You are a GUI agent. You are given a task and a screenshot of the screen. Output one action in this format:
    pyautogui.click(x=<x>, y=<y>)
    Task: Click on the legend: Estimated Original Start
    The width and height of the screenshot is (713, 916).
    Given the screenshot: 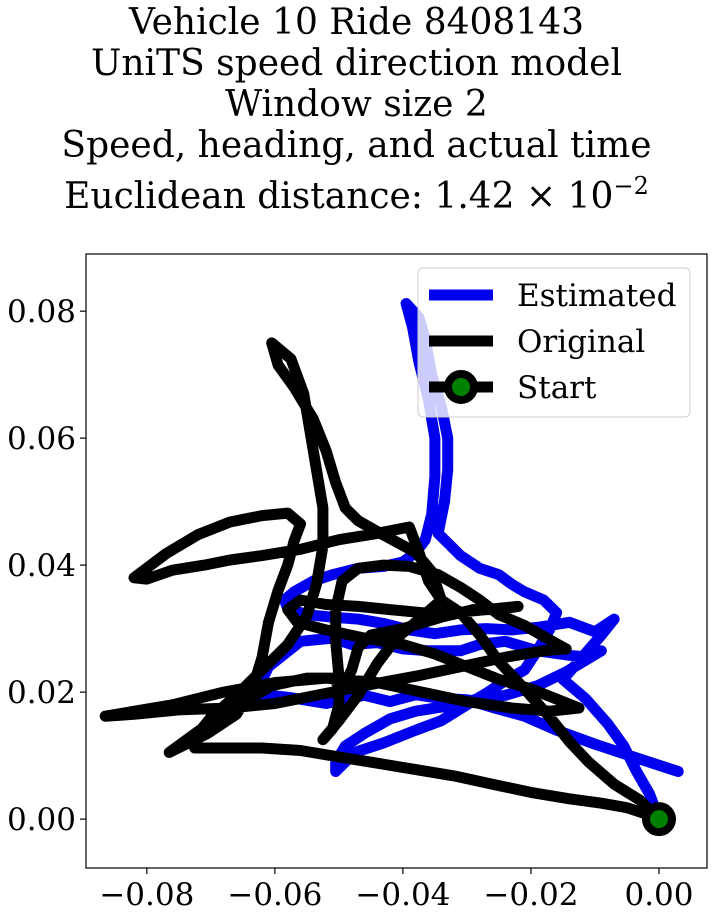 What is the action you would take?
    pyautogui.click(x=554, y=342)
    